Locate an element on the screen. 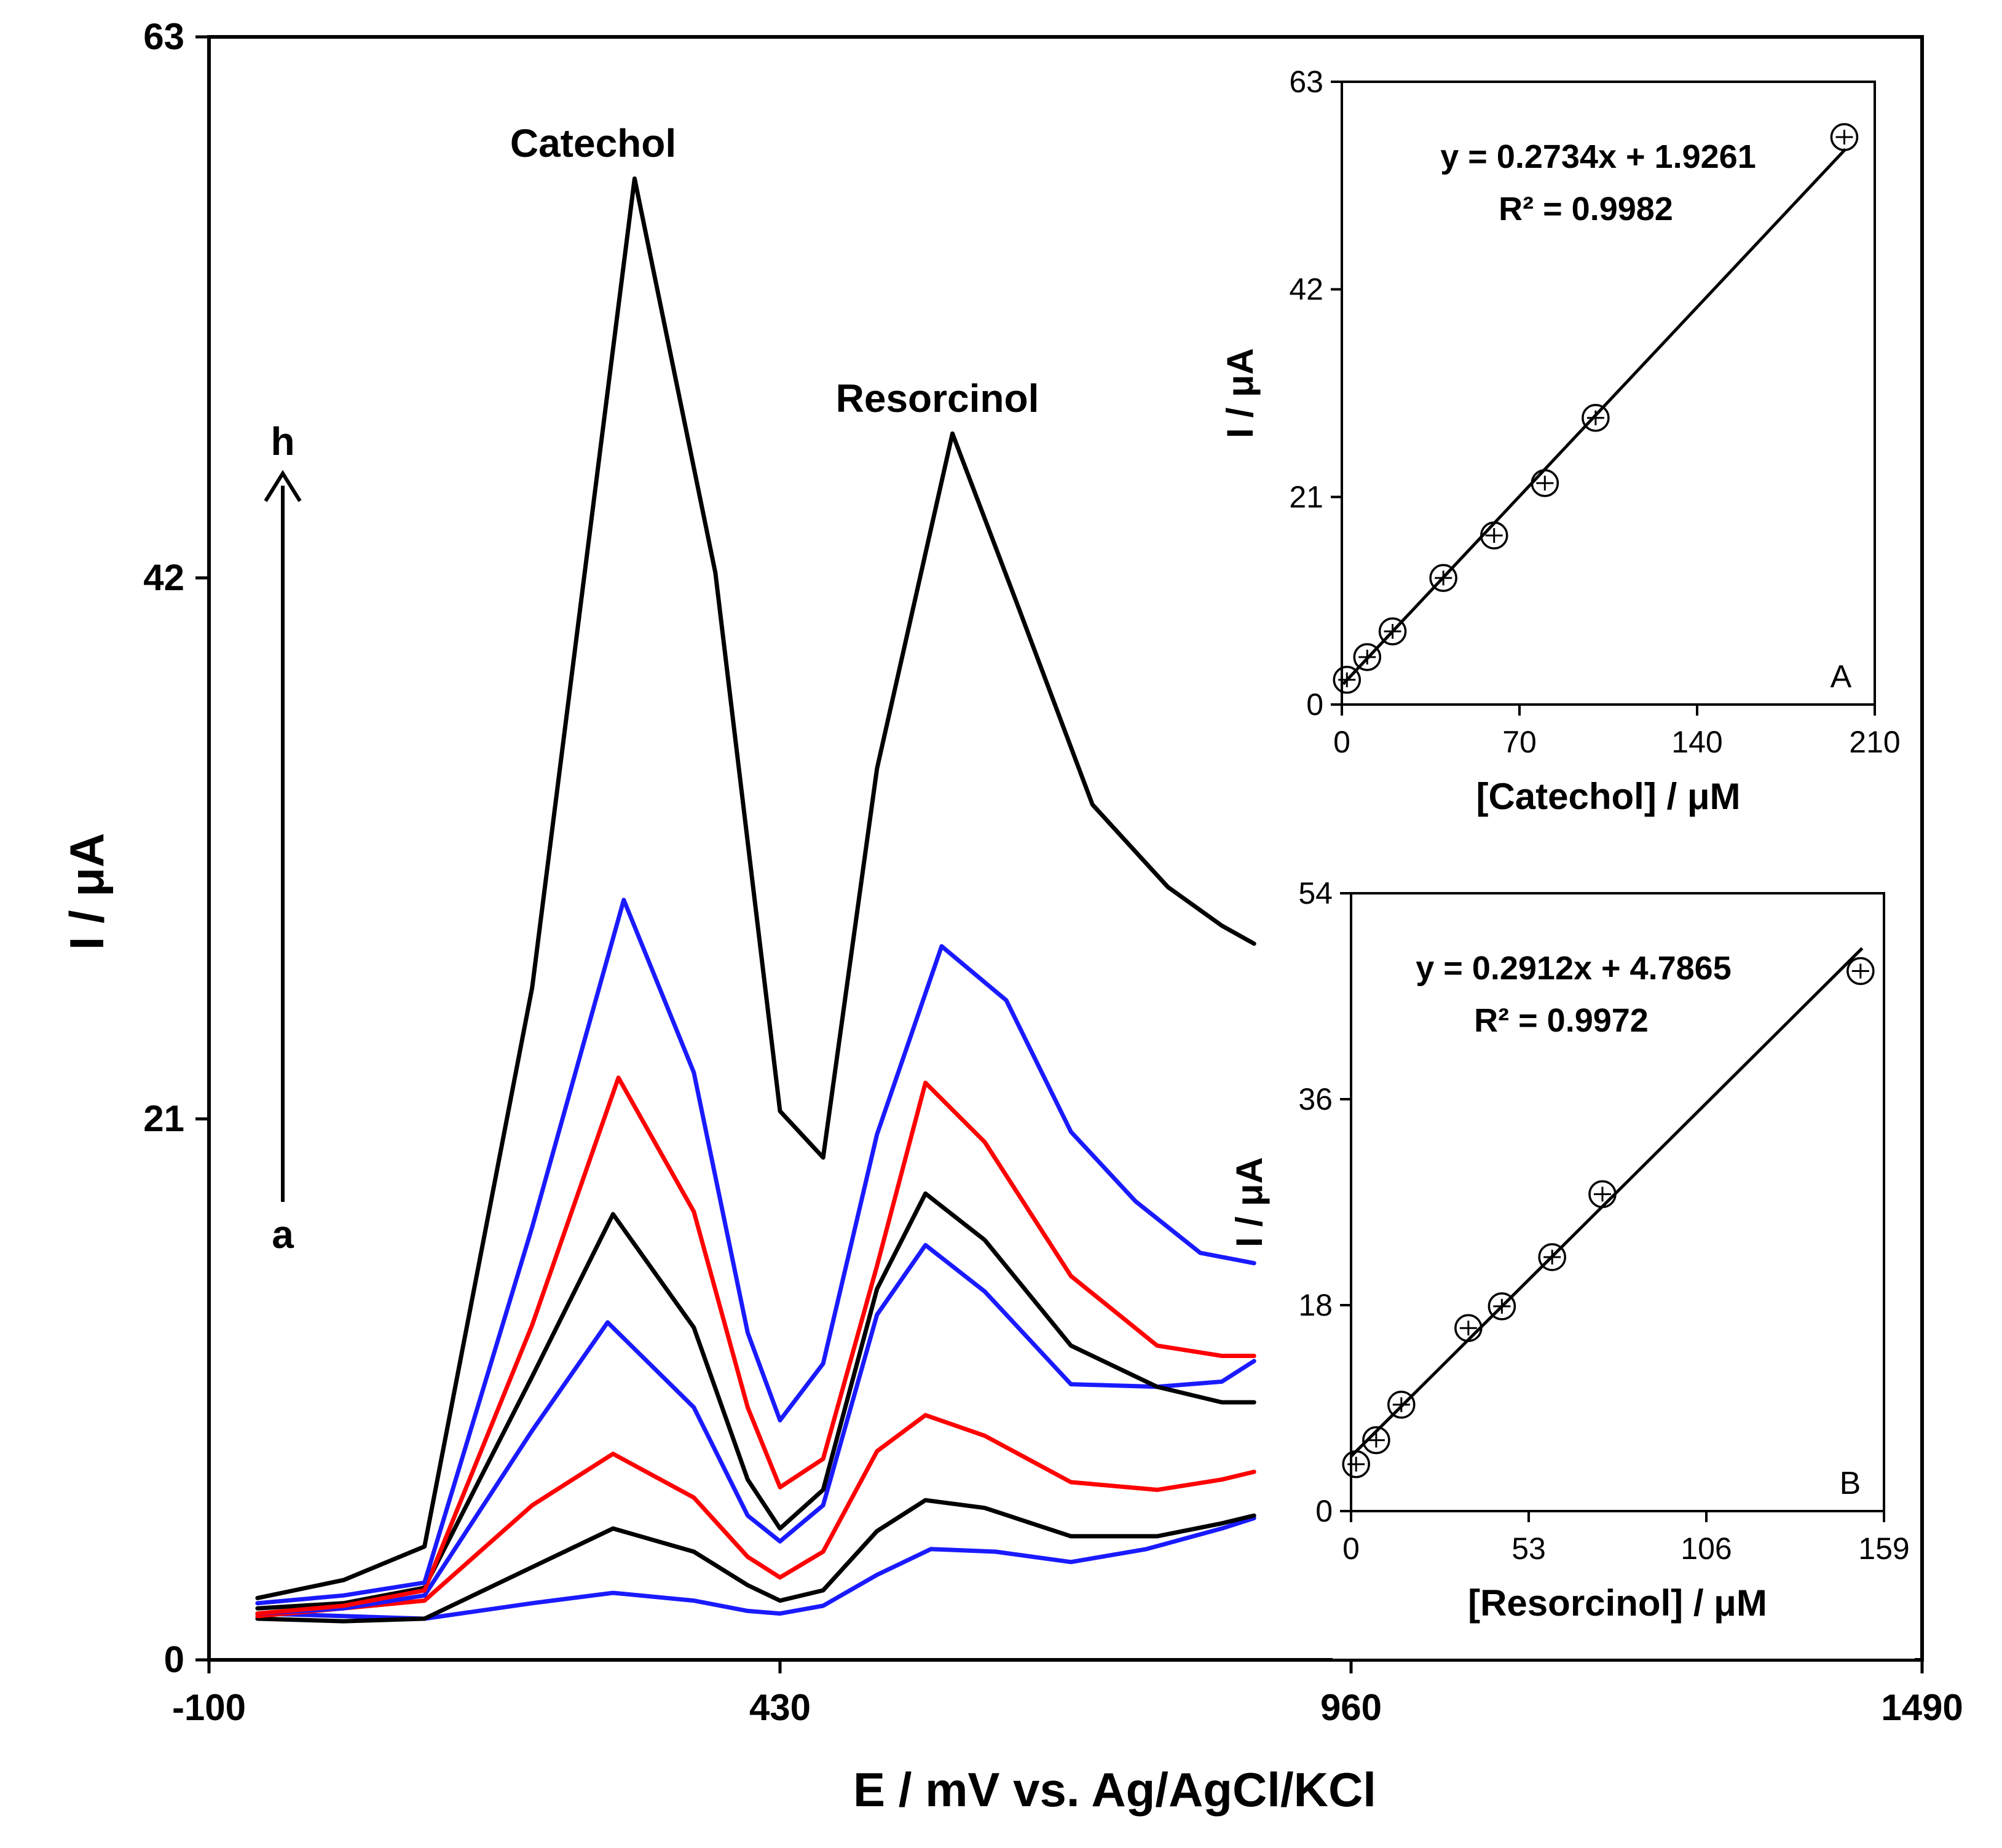 The width and height of the screenshot is (2002, 1848). inset-b-x-tick-label: 106 is located at coordinates (1706, 1548).